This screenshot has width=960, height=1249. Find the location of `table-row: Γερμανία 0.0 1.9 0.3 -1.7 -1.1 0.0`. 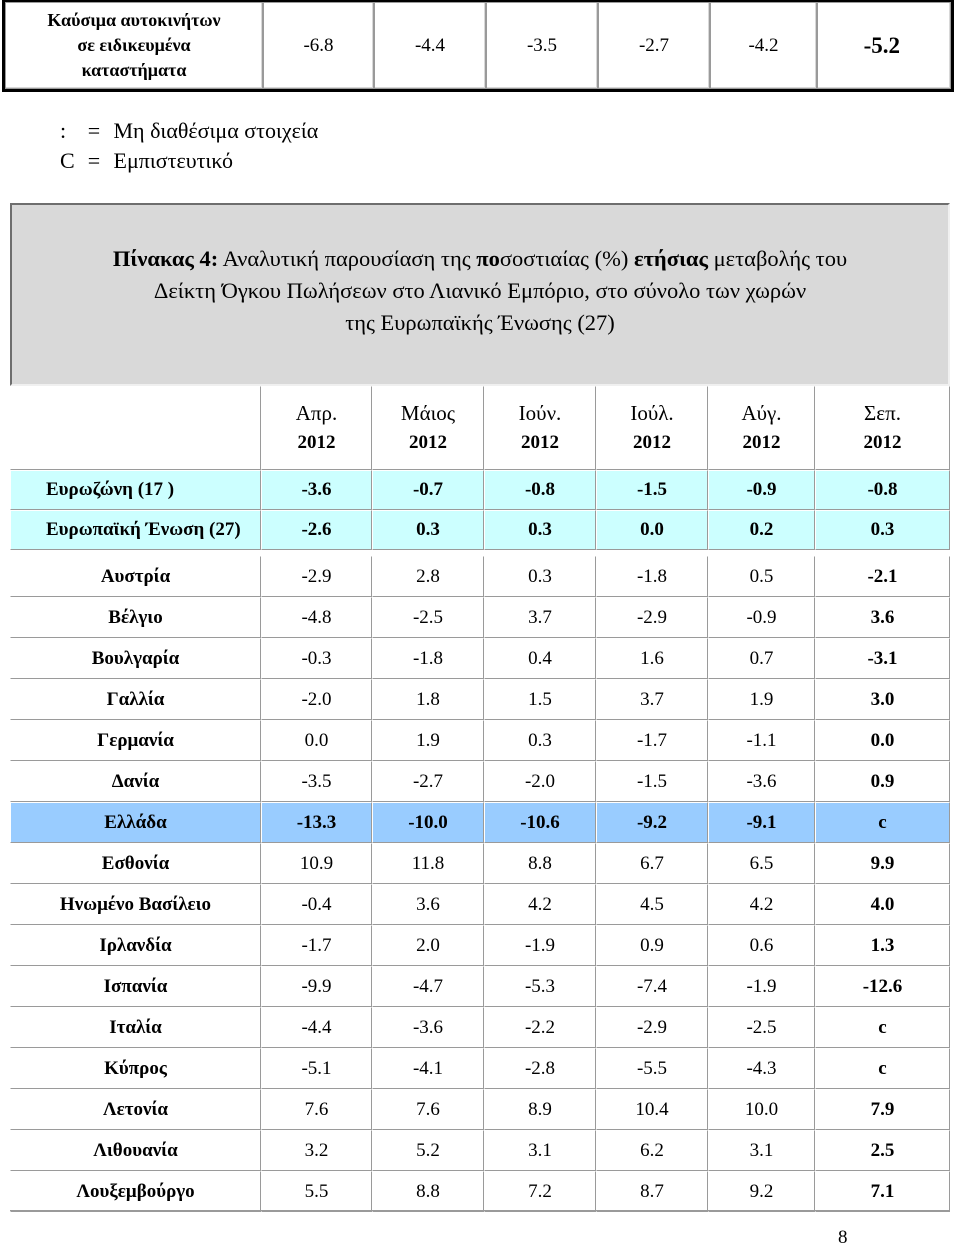

table-row: Γερμανία 0.0 1.9 0.3 -1.7 -1.1 0.0 is located at coordinates (480, 740).